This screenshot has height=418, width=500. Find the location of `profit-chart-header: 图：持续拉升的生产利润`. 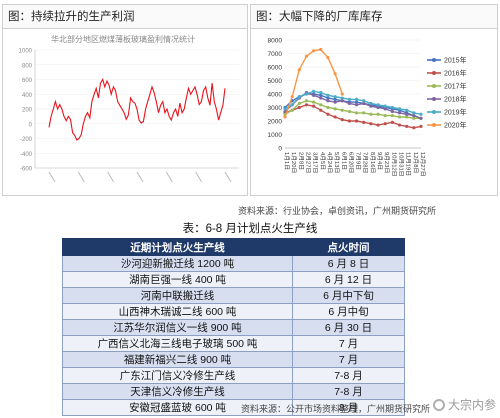

profit-chart-header: 图：持续拉升的生产利润 is located at coordinates (125, 17).